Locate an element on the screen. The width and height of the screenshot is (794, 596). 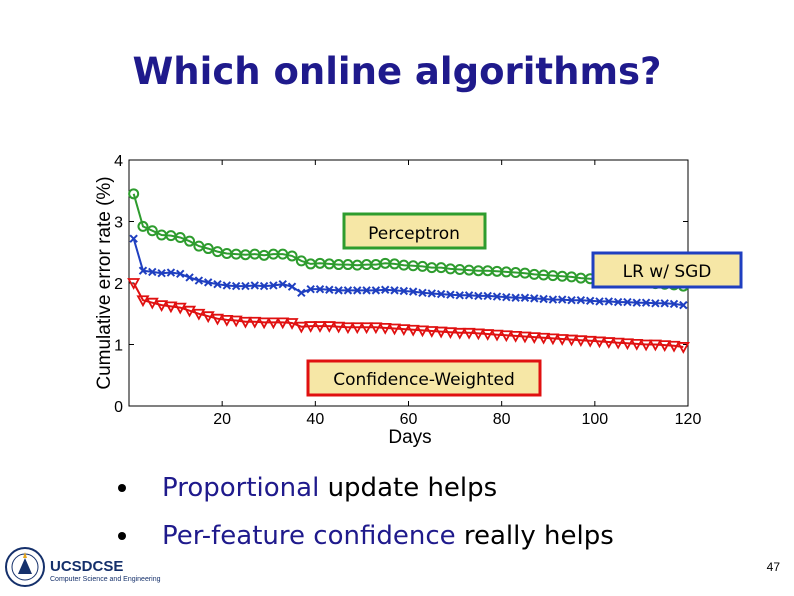
bullet-text: update helps is located at coordinates (408, 488).